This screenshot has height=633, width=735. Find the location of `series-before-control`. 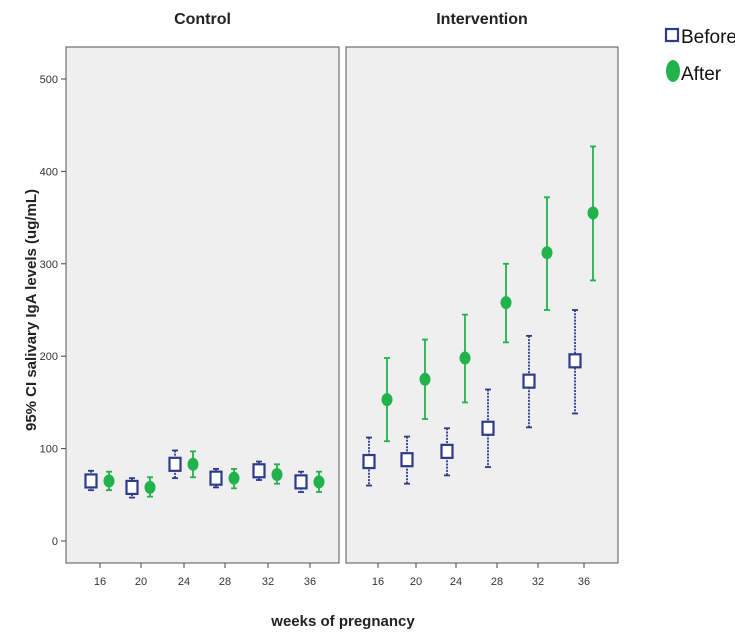

series-before-control is located at coordinates (196, 474).